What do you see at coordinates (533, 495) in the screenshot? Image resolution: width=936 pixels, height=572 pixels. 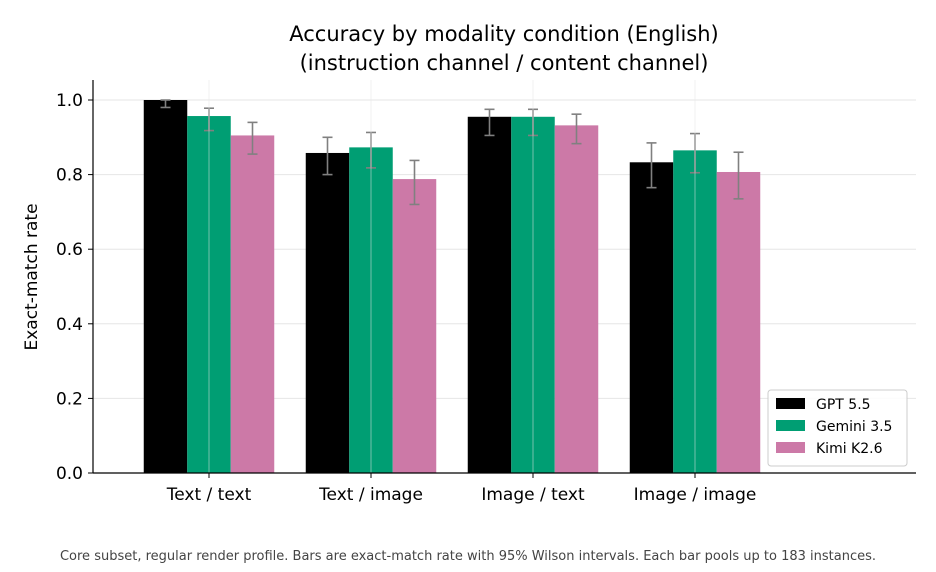 I see `x-tick-label: Image / text` at bounding box center [533, 495].